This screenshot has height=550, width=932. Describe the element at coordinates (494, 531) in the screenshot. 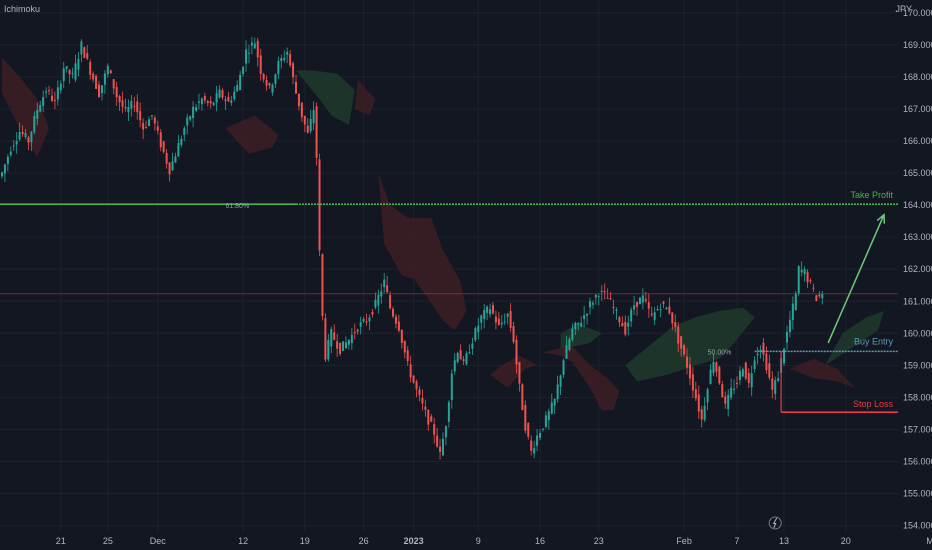

I see `time-axis: 21 25 Dec 12 19 26 2023 9 16 23 Feb 7 13 20 Mar` at that location.